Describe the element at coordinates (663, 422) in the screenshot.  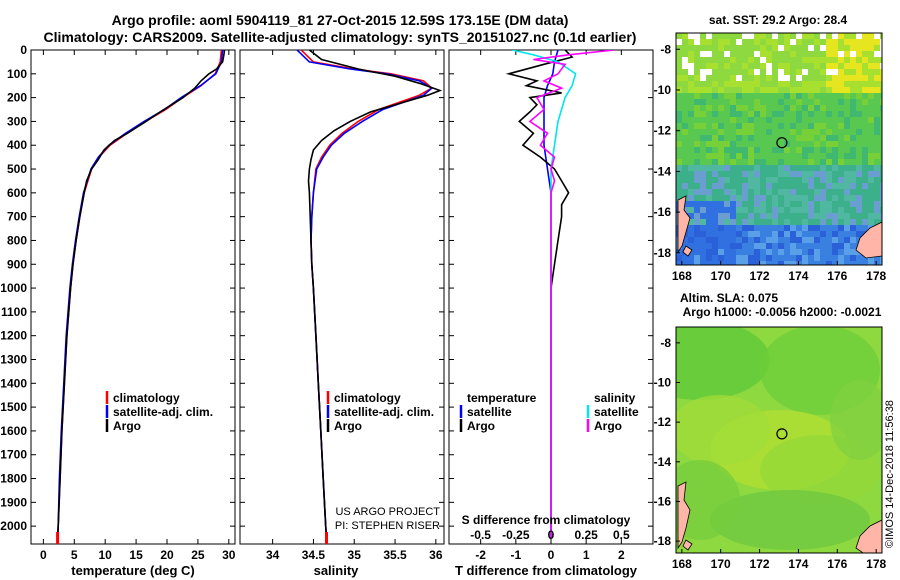
I see `map-y-tick-label: -12` at that location.